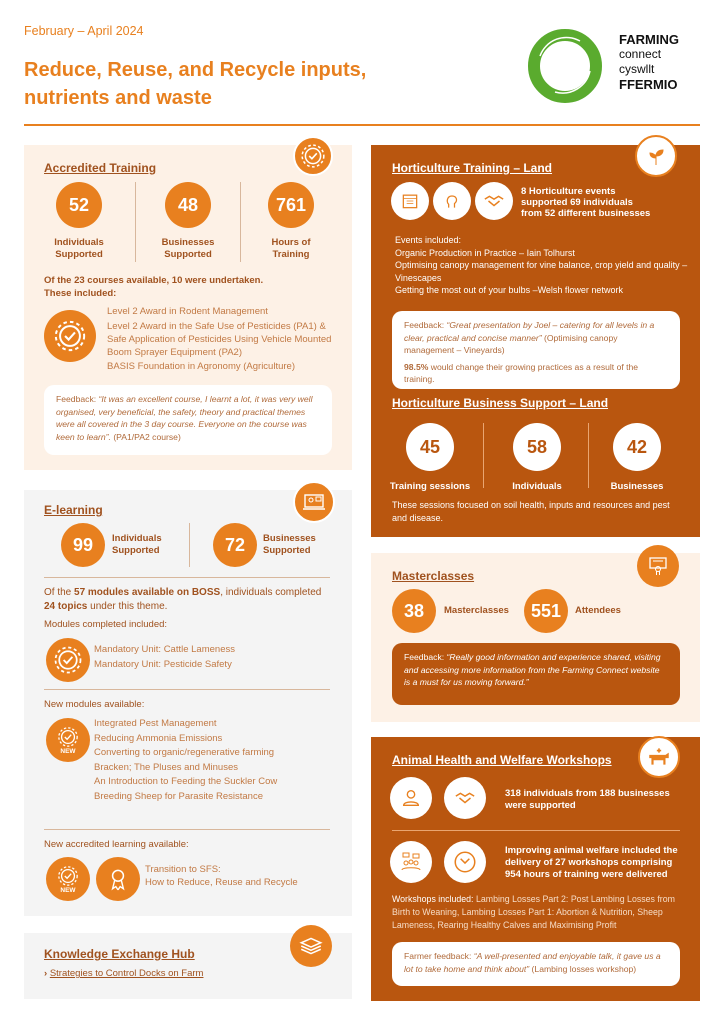  Describe the element at coordinates (124, 973) in the screenshot. I see `keh-link: › Strategies to Control Docks on Farm` at that location.